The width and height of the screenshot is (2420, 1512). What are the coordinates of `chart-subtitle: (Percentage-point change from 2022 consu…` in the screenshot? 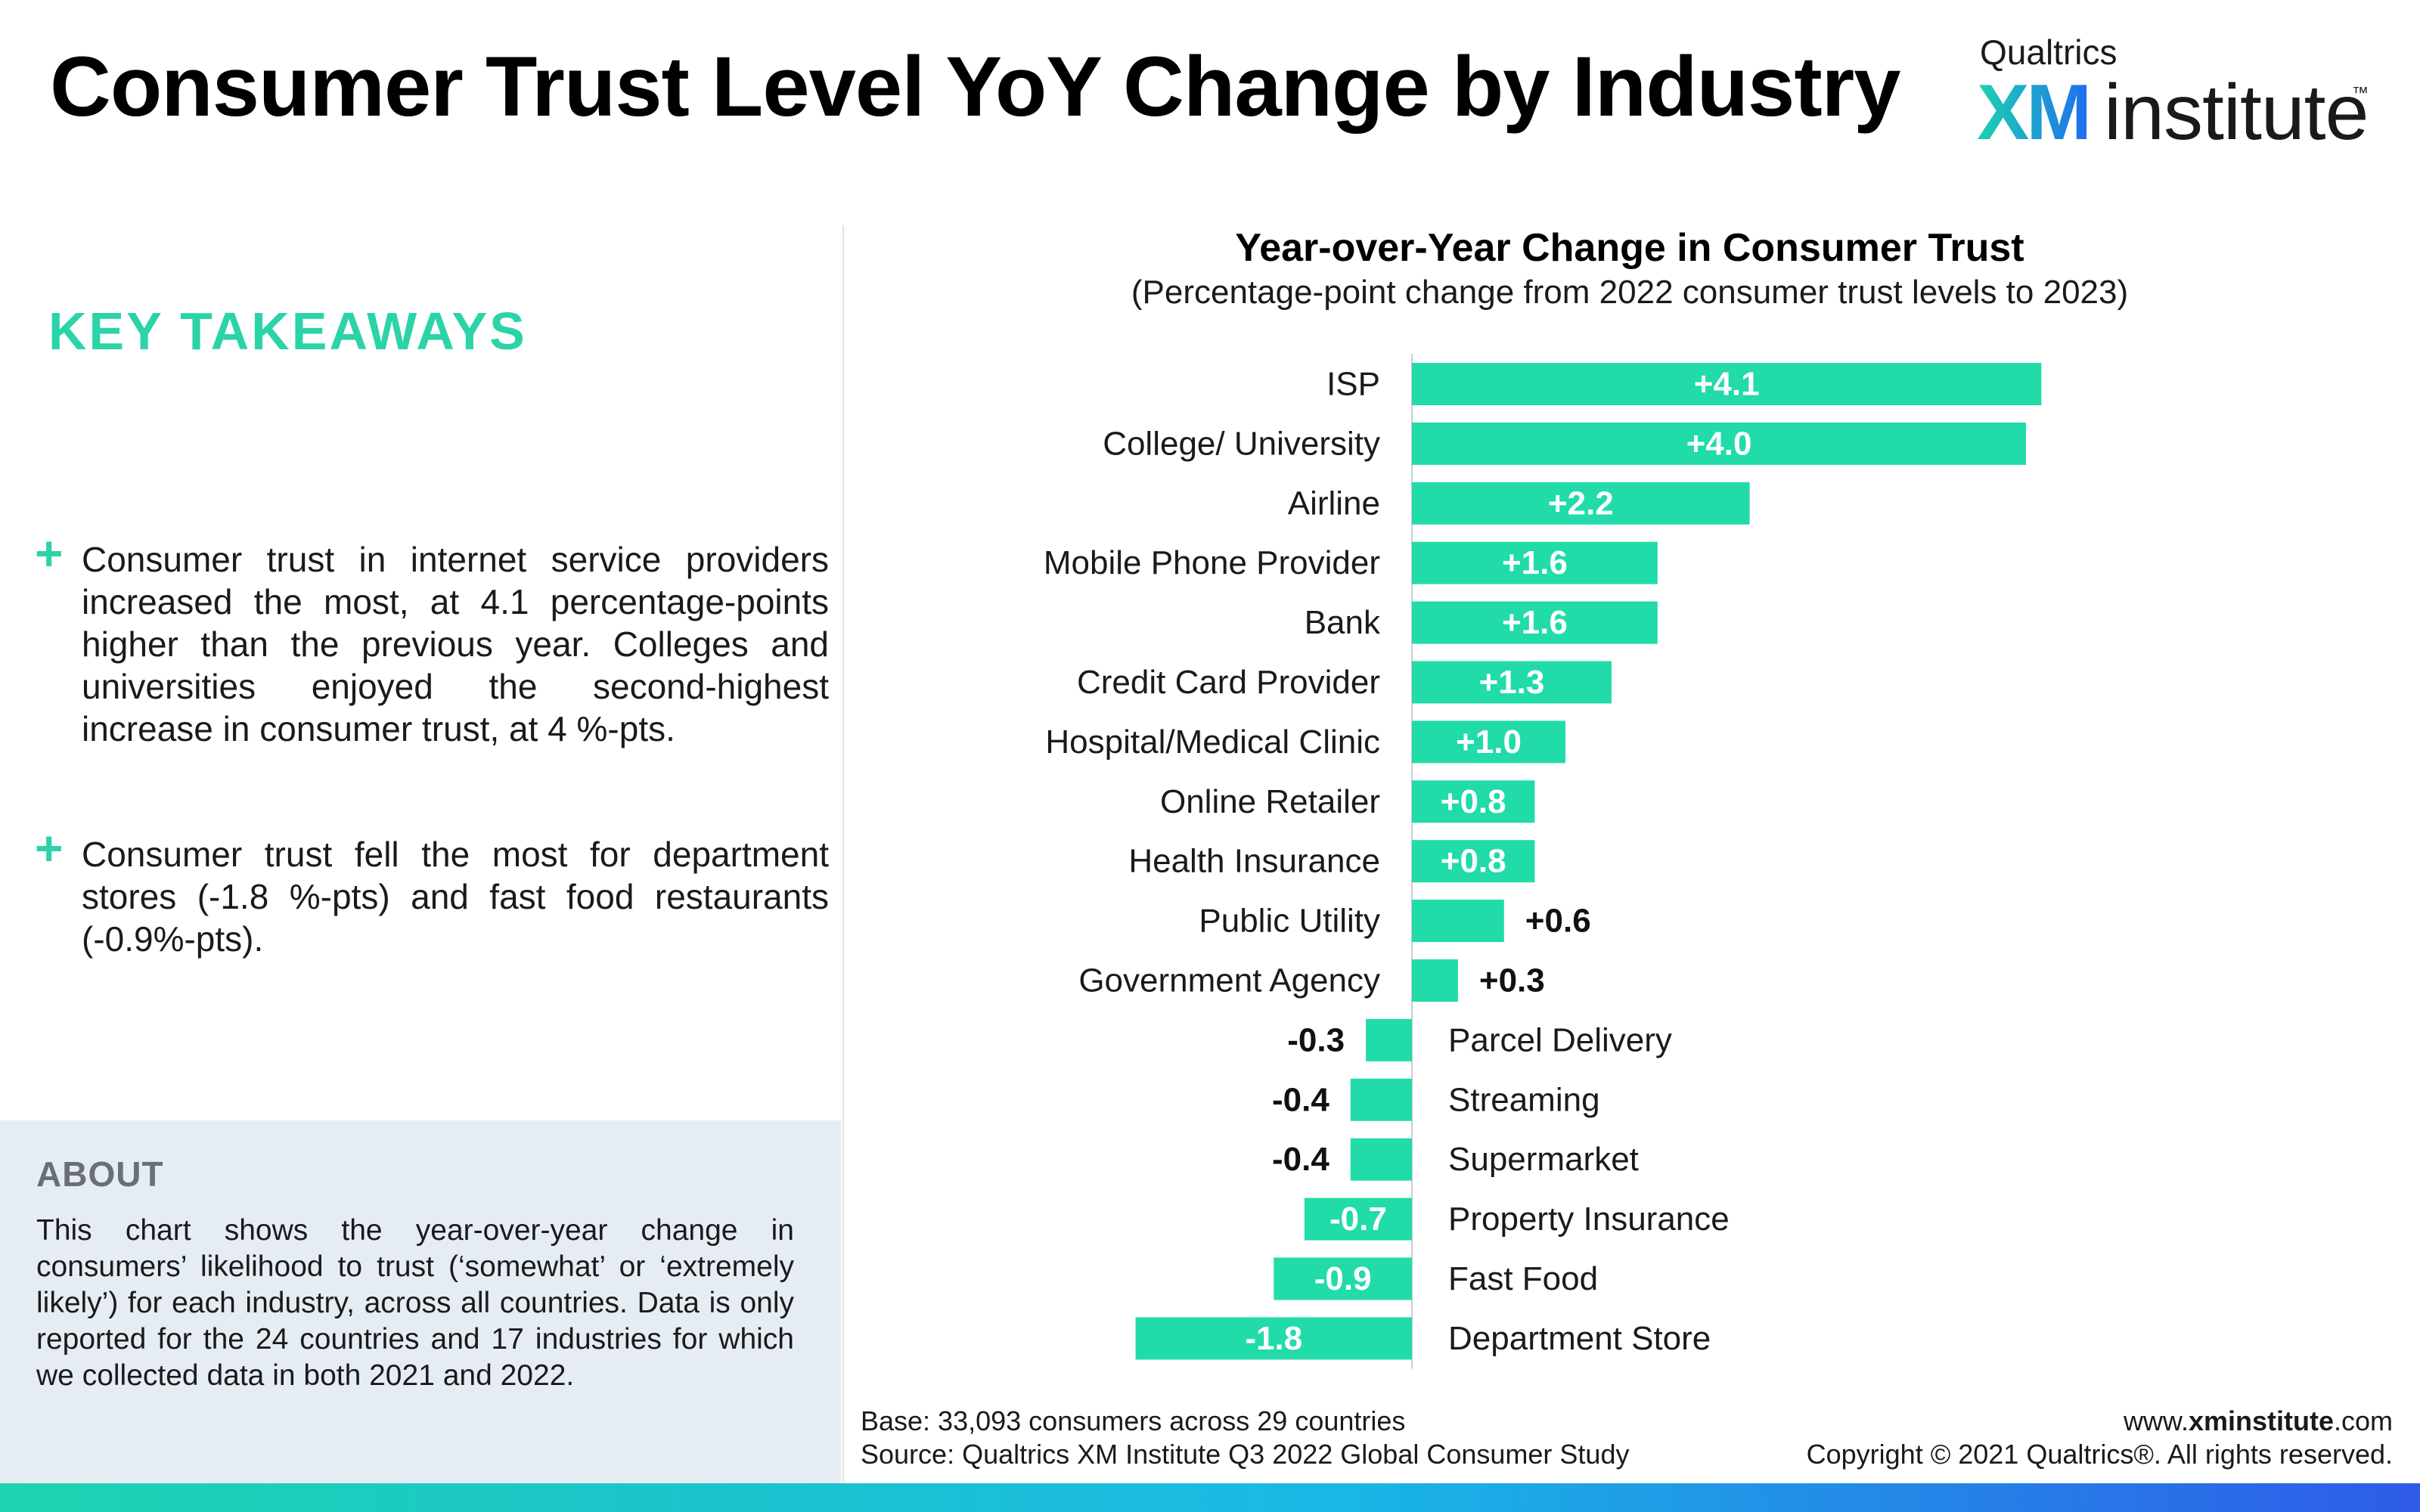 It's located at (1630, 292).